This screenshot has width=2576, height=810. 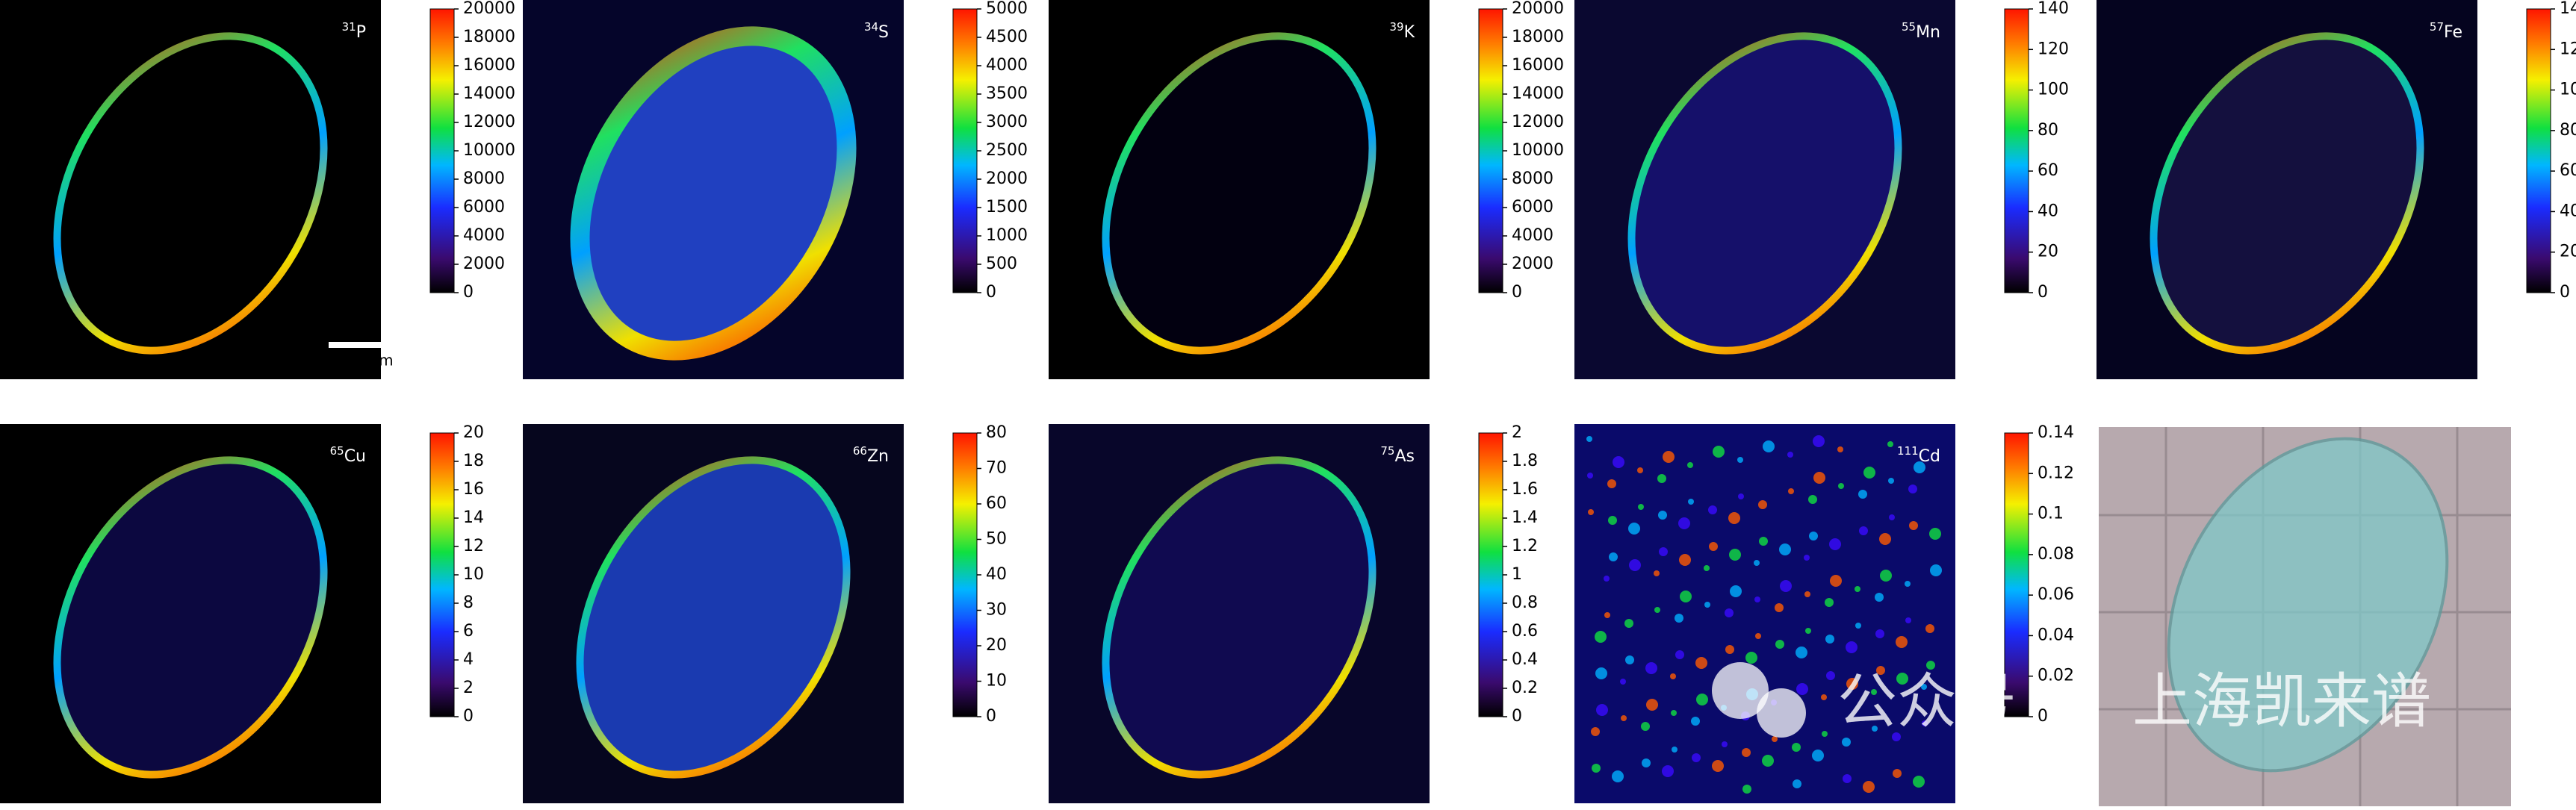 What do you see at coordinates (1525, 489) in the screenshot?
I see `colorbar-tick-label: 1.6` at bounding box center [1525, 489].